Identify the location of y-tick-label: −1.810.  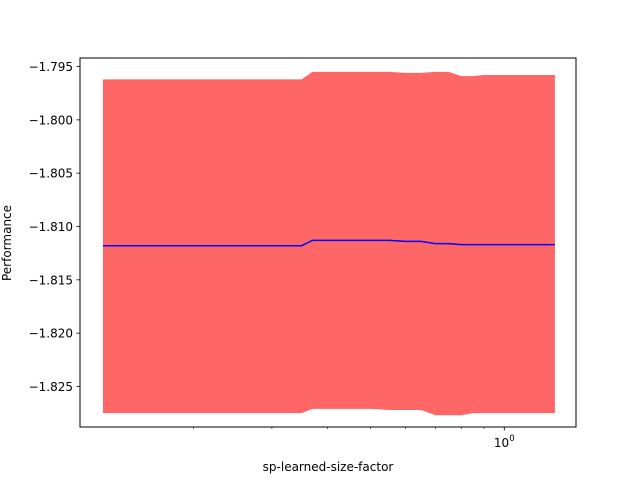
(51, 227).